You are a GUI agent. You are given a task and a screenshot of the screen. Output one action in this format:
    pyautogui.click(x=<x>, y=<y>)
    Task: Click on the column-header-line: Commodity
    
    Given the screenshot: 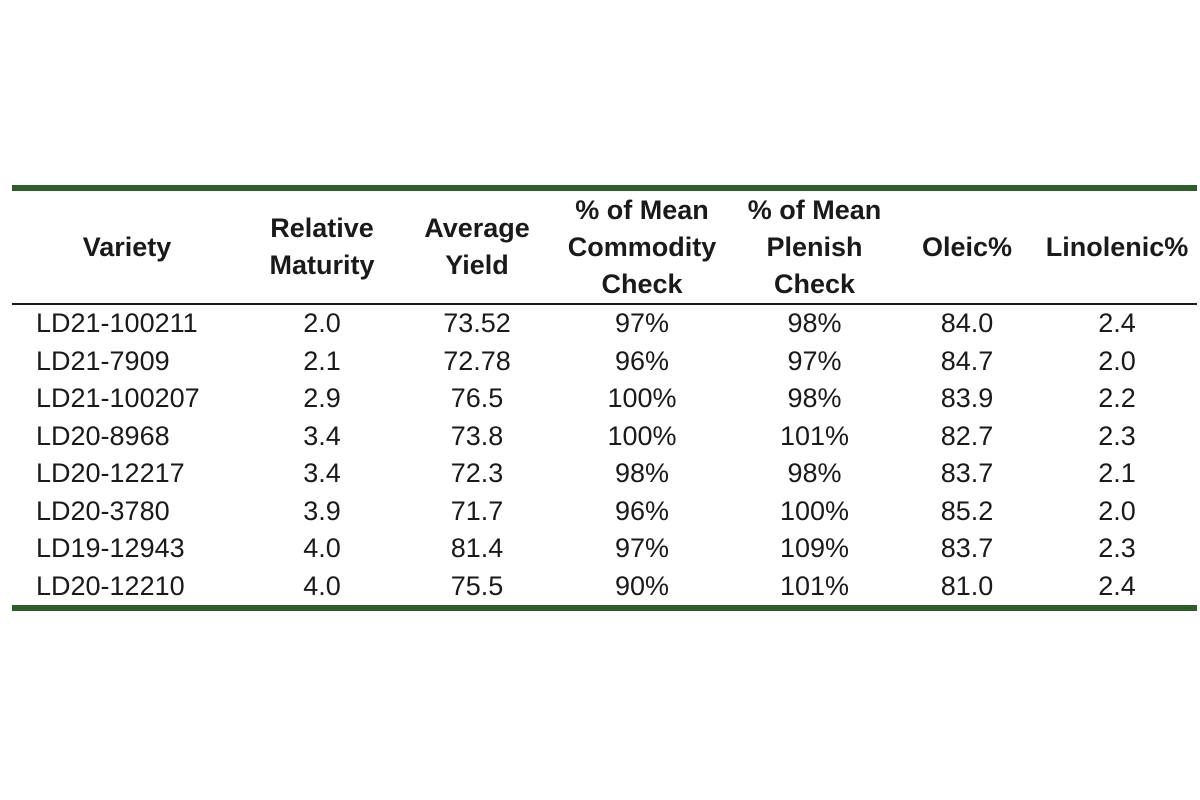 What is the action you would take?
    pyautogui.click(x=642, y=246)
    